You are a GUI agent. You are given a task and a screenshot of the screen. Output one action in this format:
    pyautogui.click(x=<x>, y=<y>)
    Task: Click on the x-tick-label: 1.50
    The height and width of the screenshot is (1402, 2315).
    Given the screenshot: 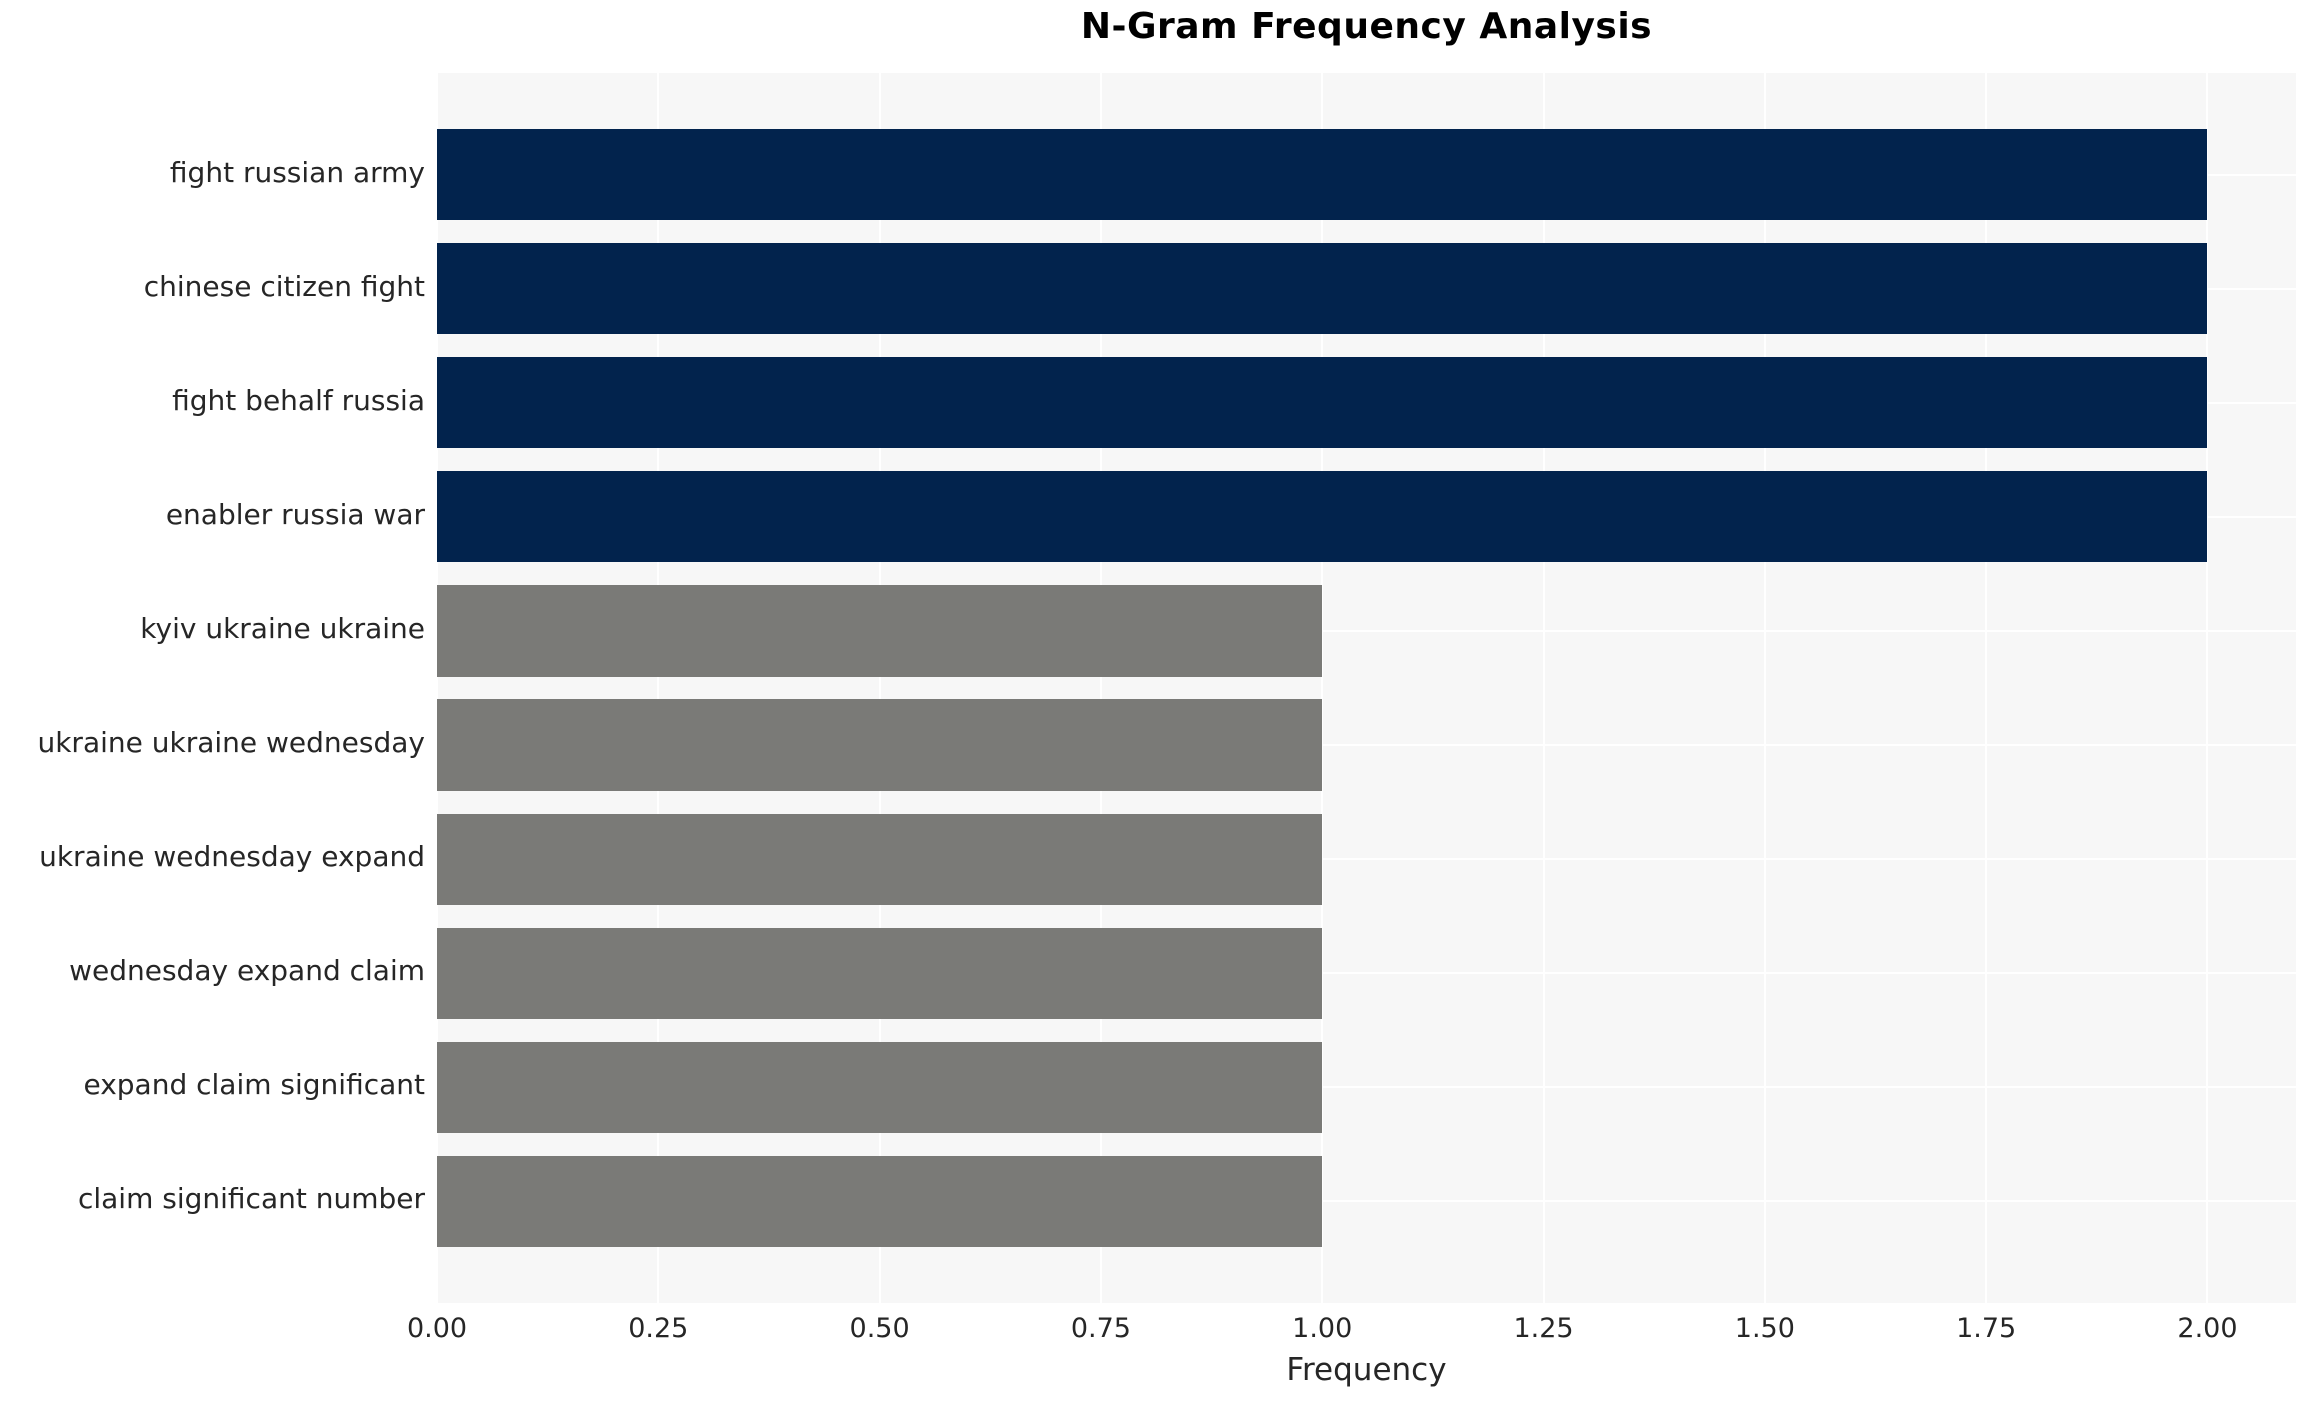 What is the action you would take?
    pyautogui.click(x=1764, y=1328)
    